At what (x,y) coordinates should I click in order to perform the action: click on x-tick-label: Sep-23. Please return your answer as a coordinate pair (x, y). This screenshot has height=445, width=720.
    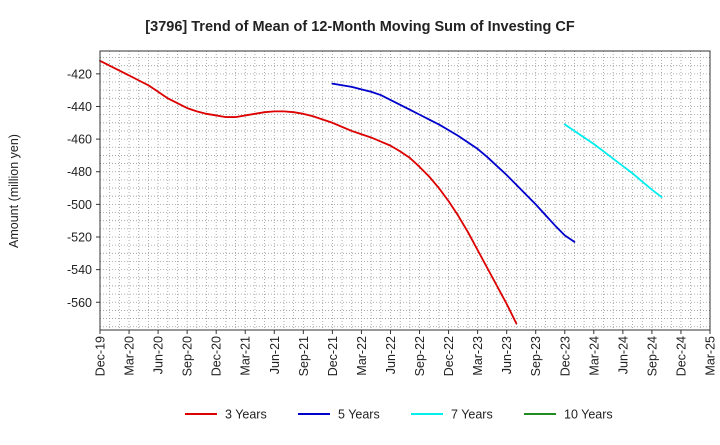
    Looking at the image, I should click on (536, 356).